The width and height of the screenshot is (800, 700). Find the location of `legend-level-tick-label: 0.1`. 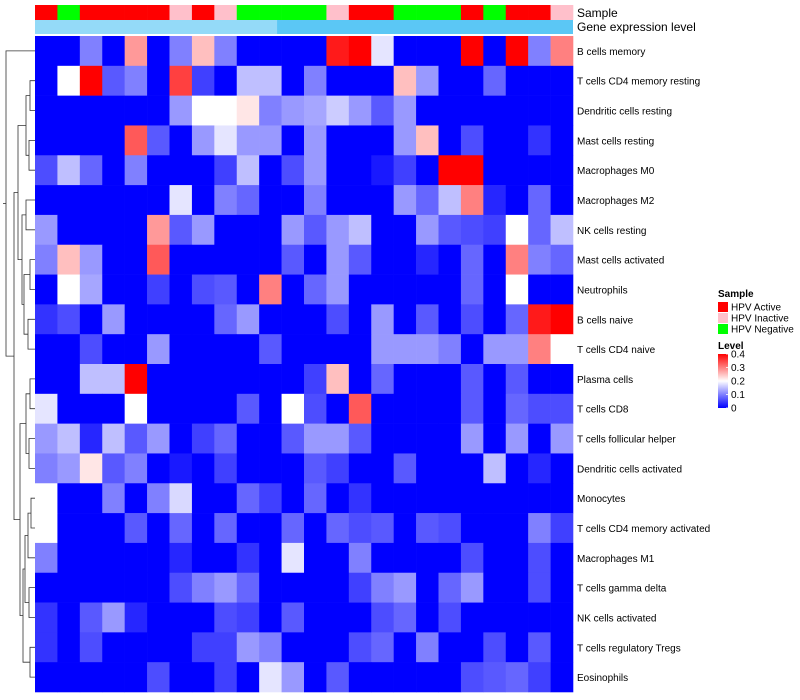

legend-level-tick-label: 0.1 is located at coordinates (738, 395).